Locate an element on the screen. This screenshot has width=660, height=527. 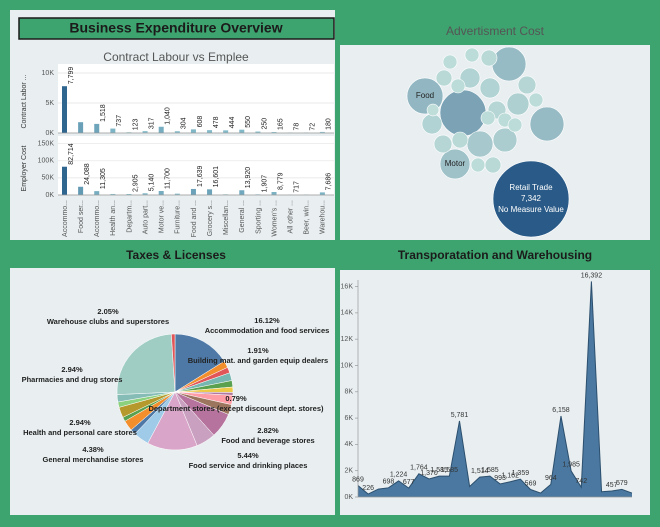
y-tick-label: 8K is located at coordinates (348, 392).